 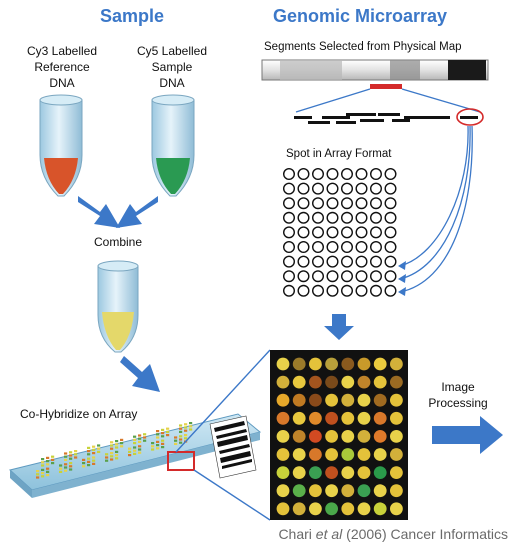 I want to click on image-processing-line2: Processing, so click(x=457, y=403).